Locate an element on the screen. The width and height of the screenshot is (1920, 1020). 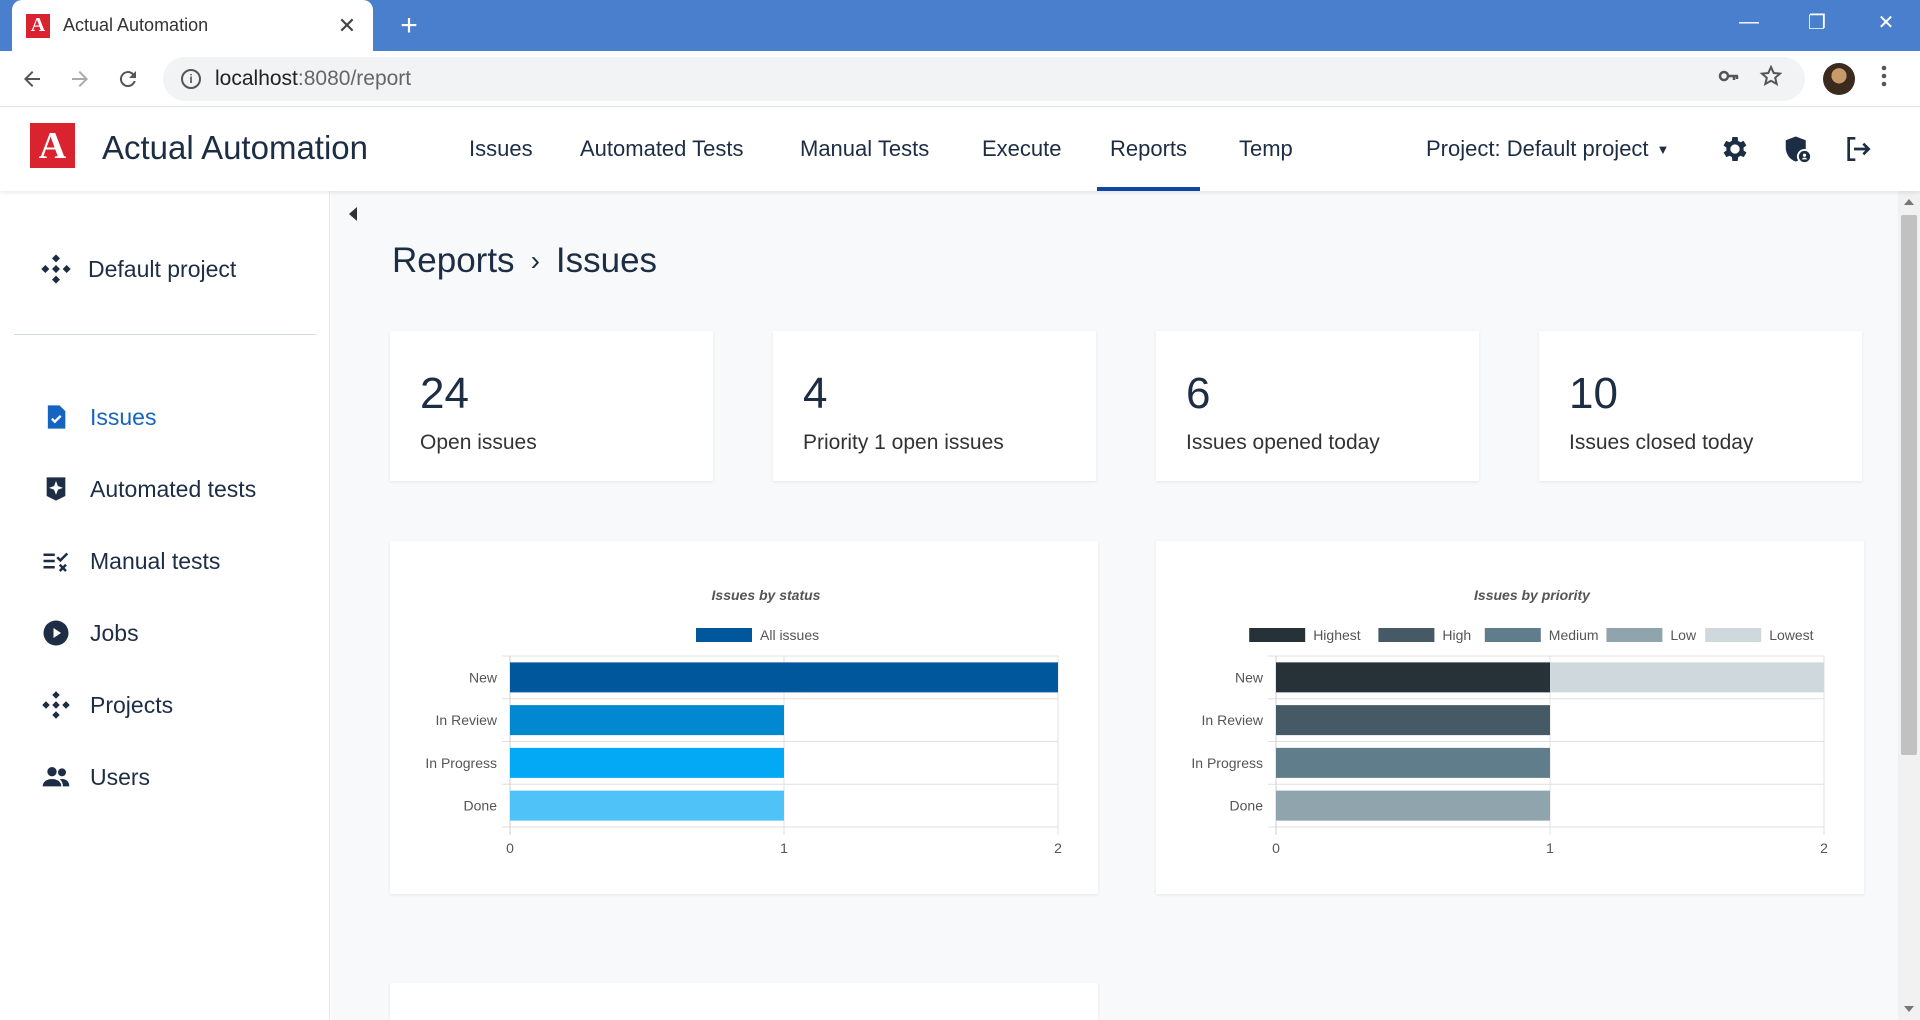
brand-name: Actual Automation is located at coordinates (235, 147).